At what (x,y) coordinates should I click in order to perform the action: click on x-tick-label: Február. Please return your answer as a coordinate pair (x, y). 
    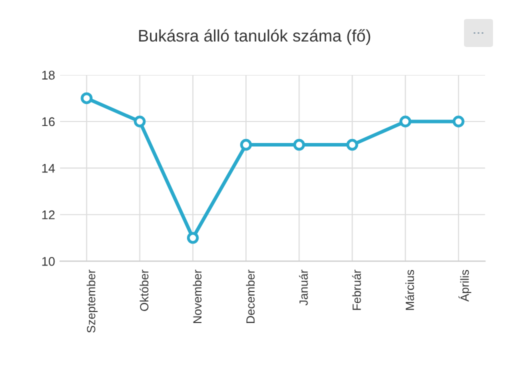
    Looking at the image, I should click on (356, 290).